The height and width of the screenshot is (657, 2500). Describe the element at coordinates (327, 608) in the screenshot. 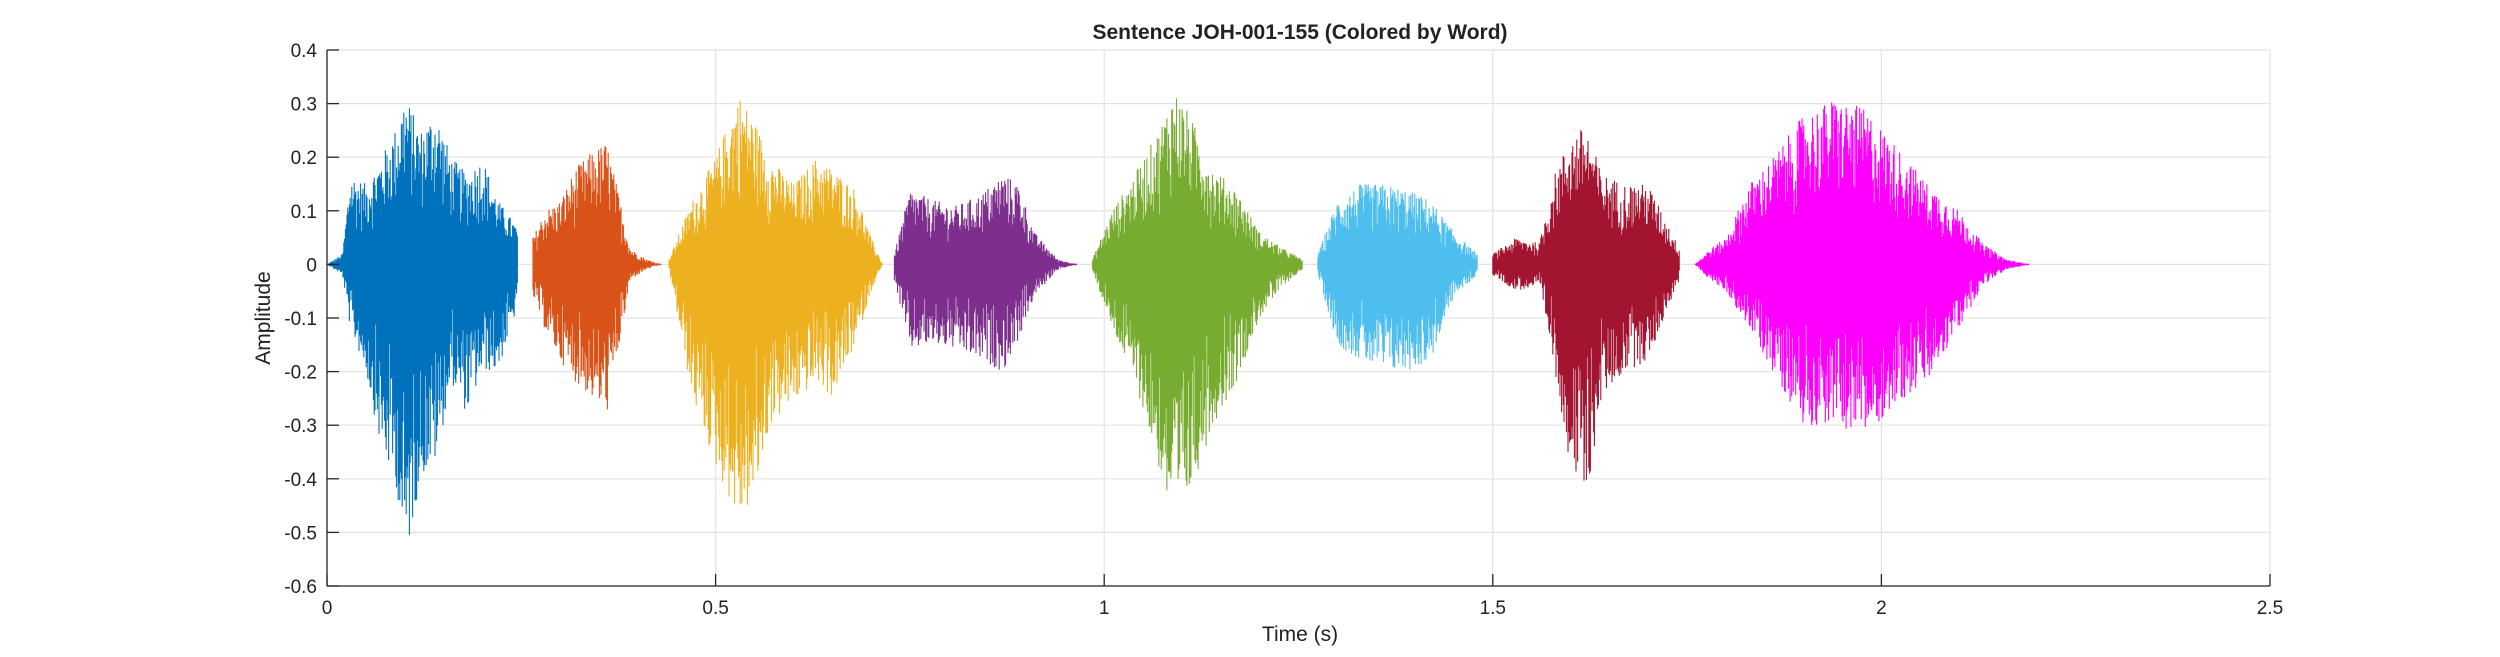

I see `x-tick-label: 0` at that location.